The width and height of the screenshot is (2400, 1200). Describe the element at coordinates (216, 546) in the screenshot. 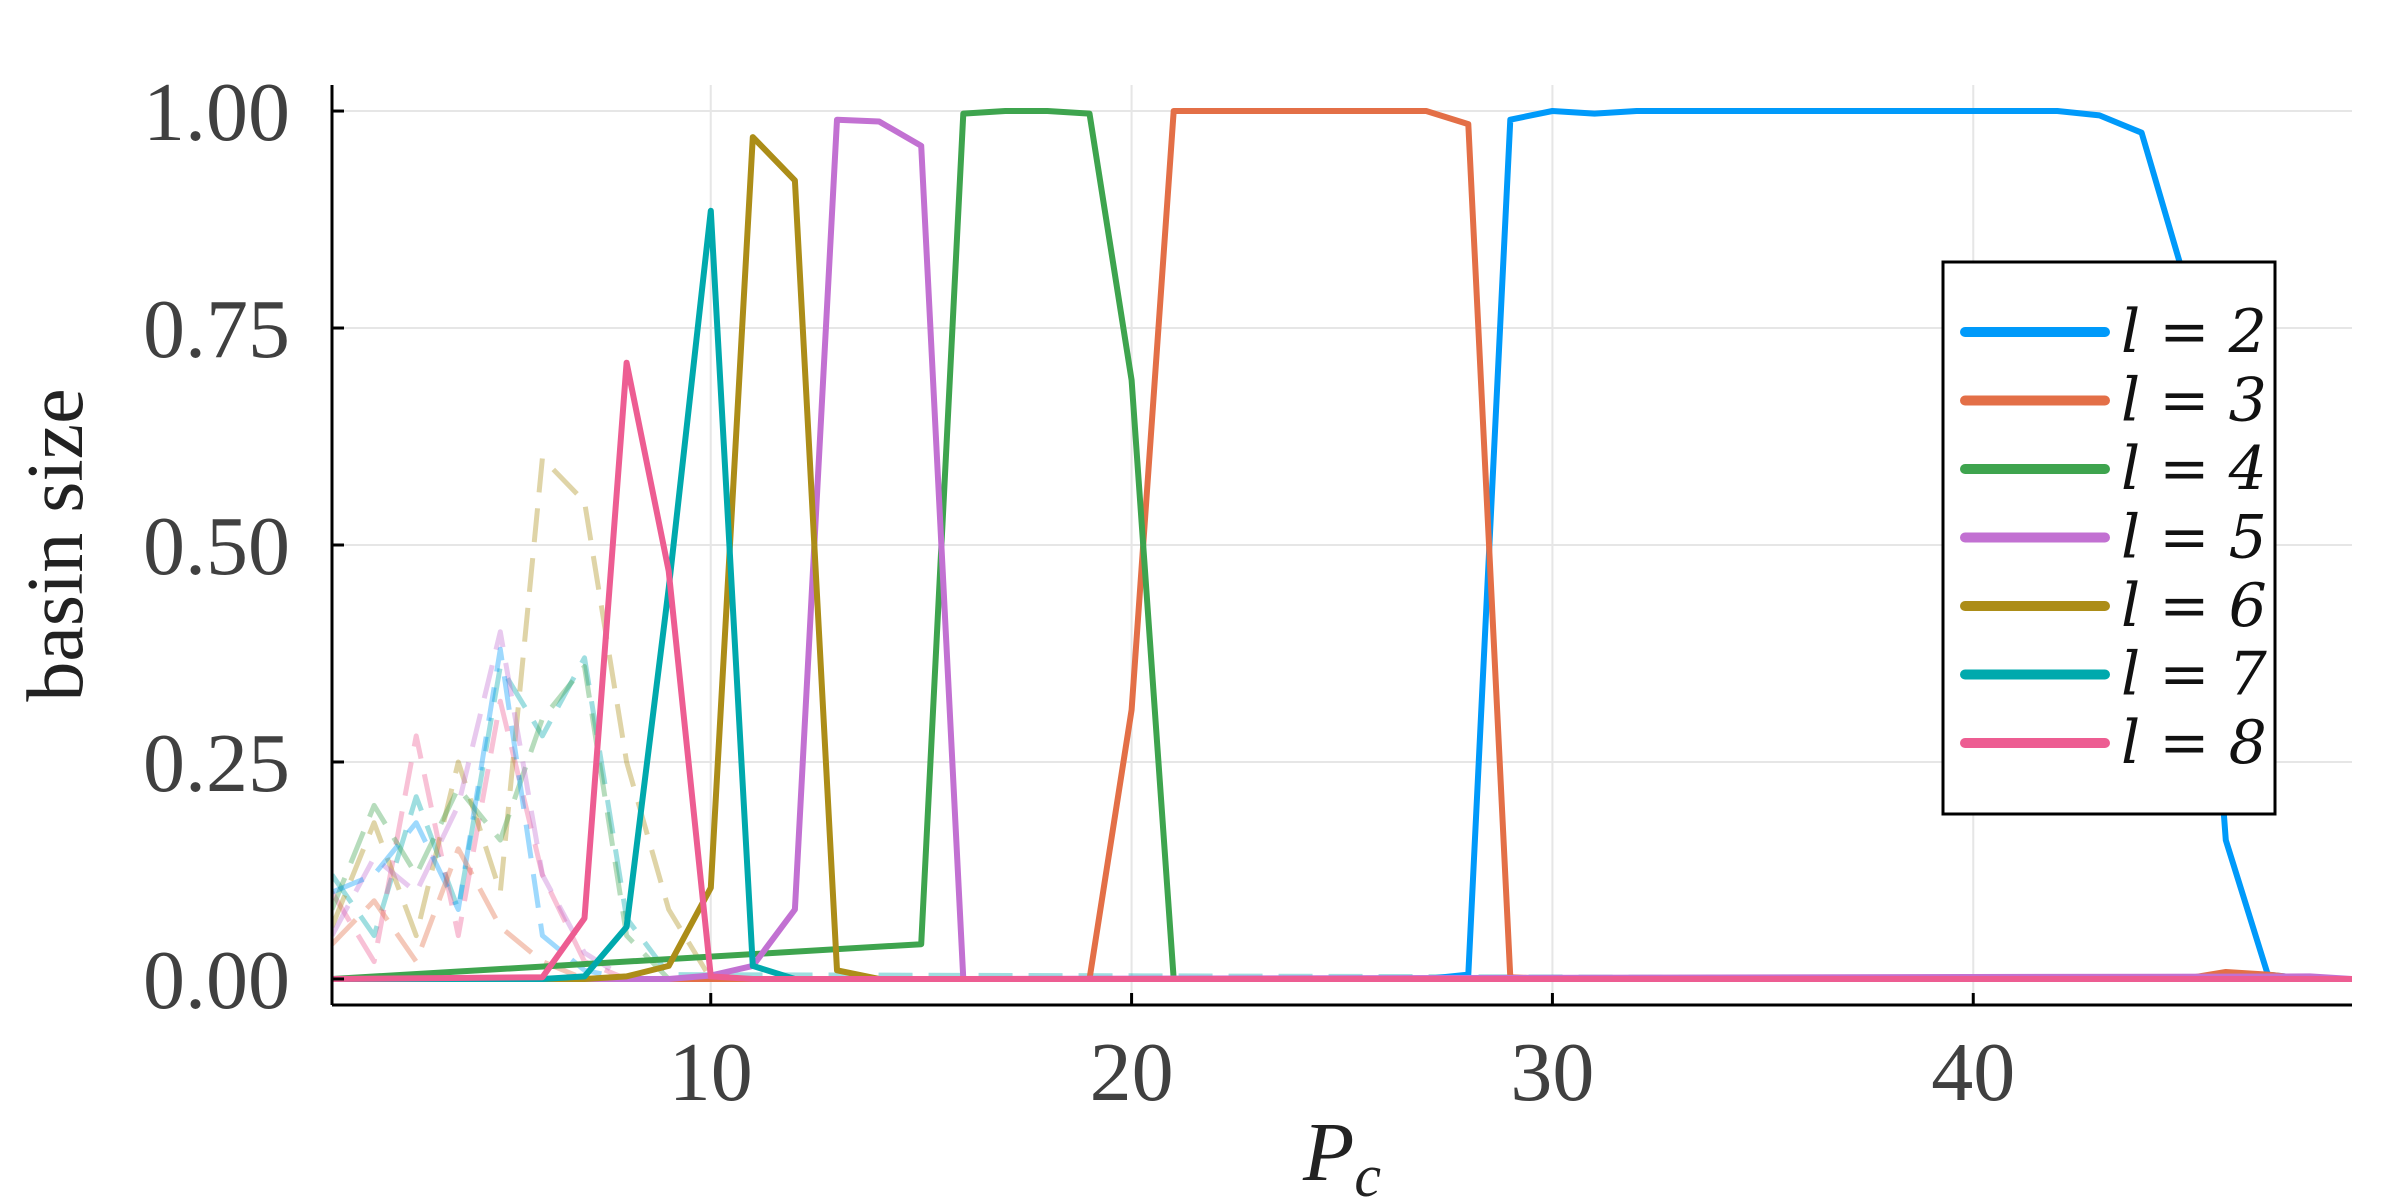

I see `y-tick-label: 0.50` at that location.